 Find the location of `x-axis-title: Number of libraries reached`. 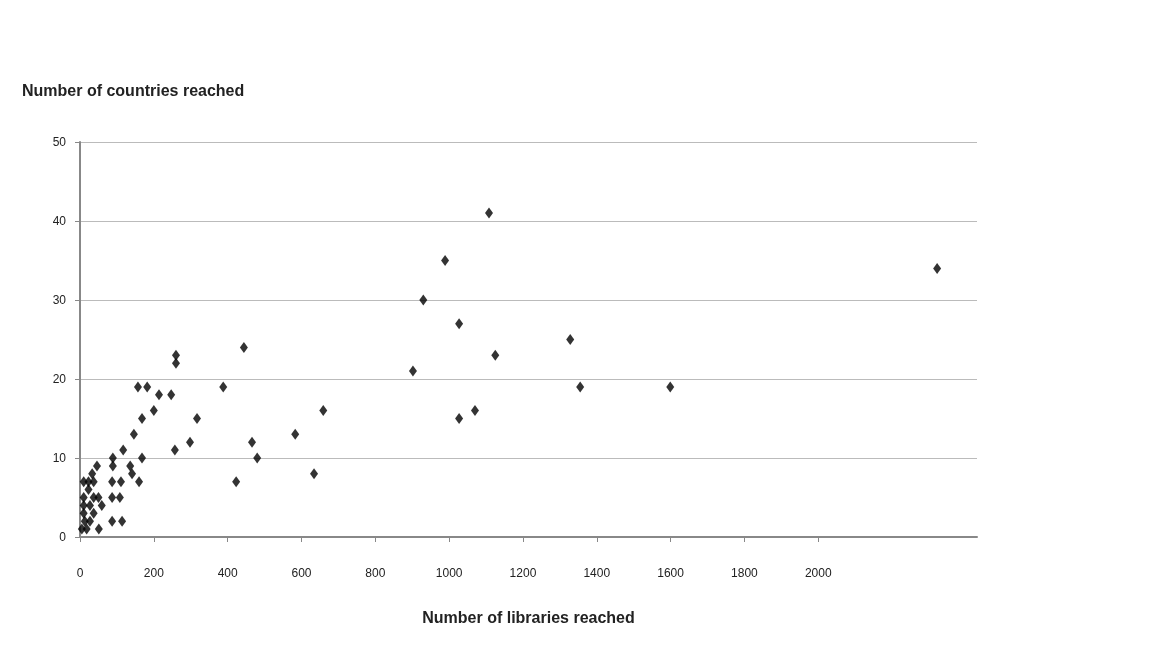

x-axis-title: Number of libraries reached is located at coordinates (528, 617).